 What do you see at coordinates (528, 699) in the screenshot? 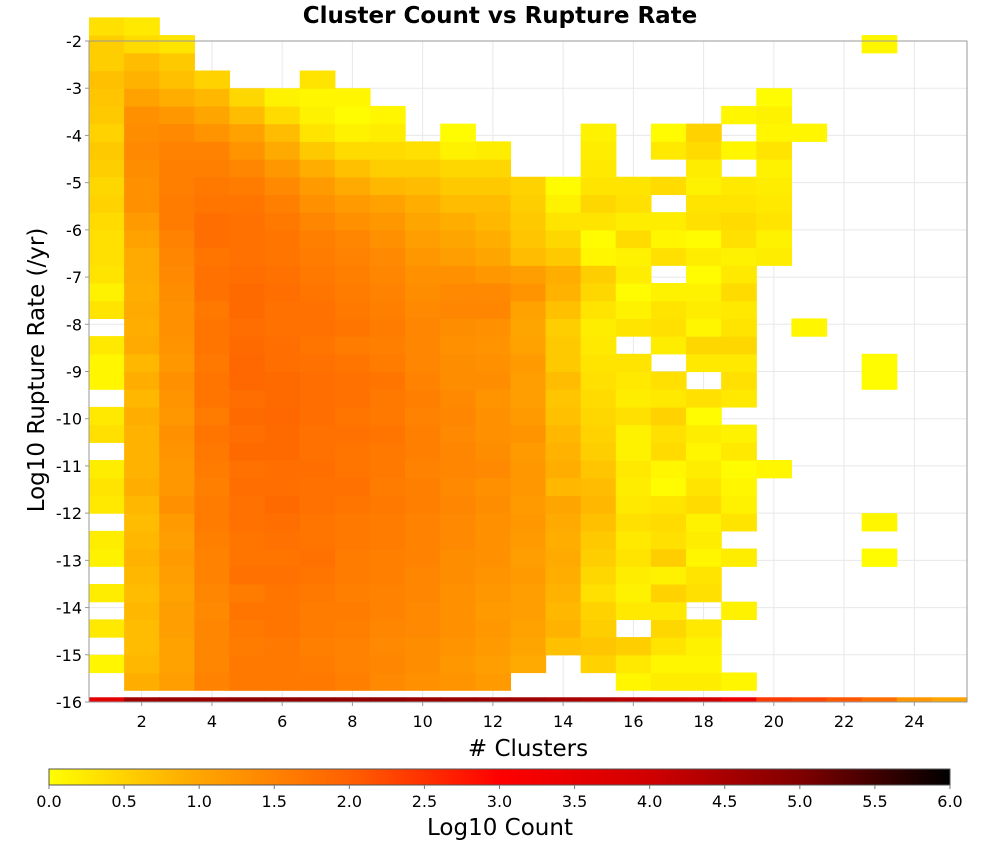
I see `heatmap-cell-bottom` at bounding box center [528, 699].